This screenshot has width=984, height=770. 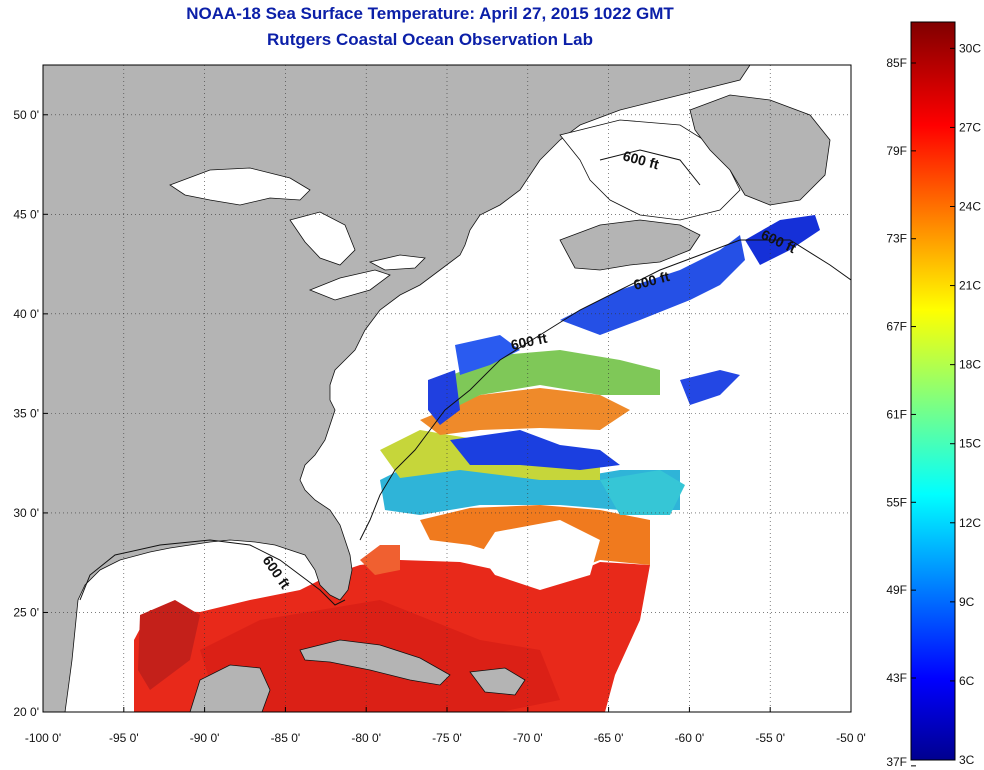 What do you see at coordinates (970, 207) in the screenshot?
I see `celsius-label: 24C` at bounding box center [970, 207].